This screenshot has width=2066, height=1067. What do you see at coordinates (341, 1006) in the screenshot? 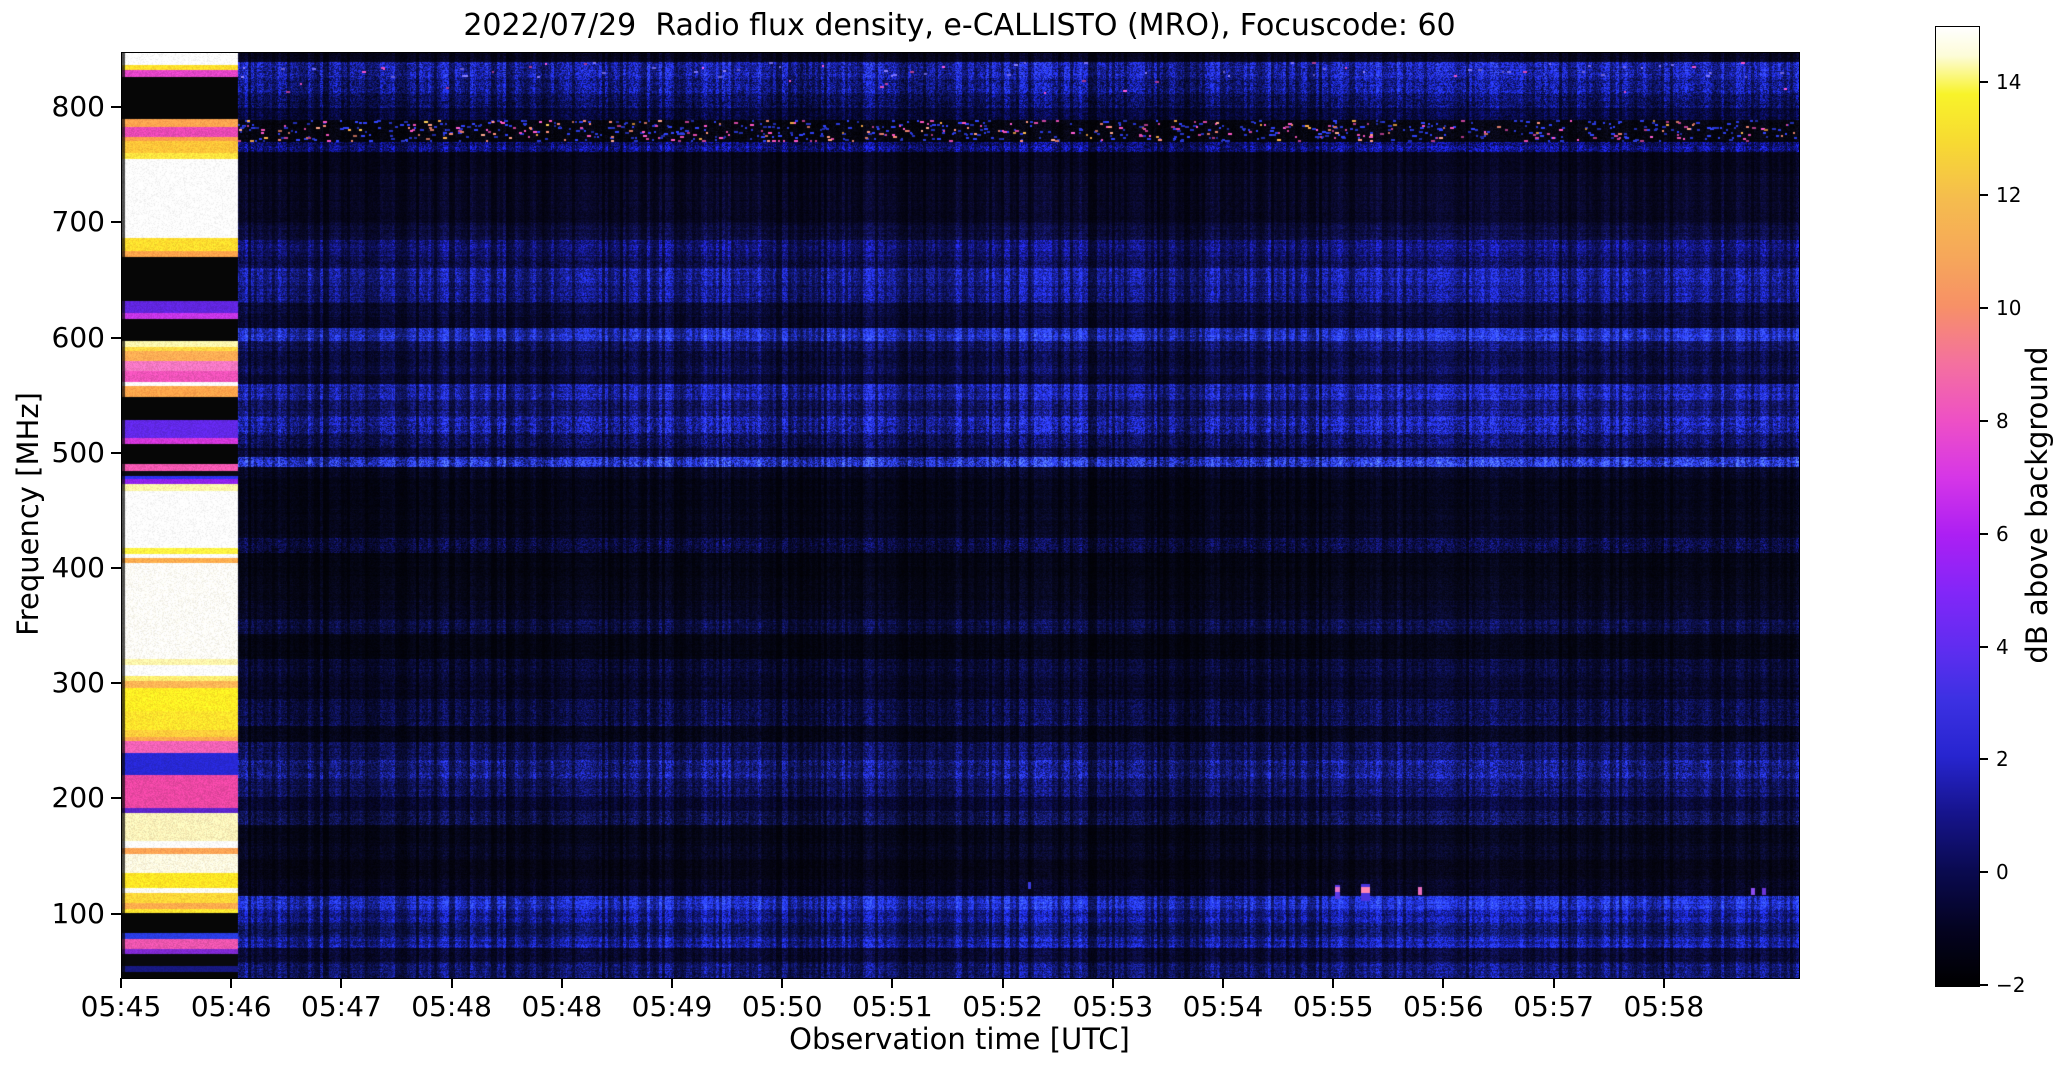
I see `x-tick-label: 05:47` at bounding box center [341, 1006].